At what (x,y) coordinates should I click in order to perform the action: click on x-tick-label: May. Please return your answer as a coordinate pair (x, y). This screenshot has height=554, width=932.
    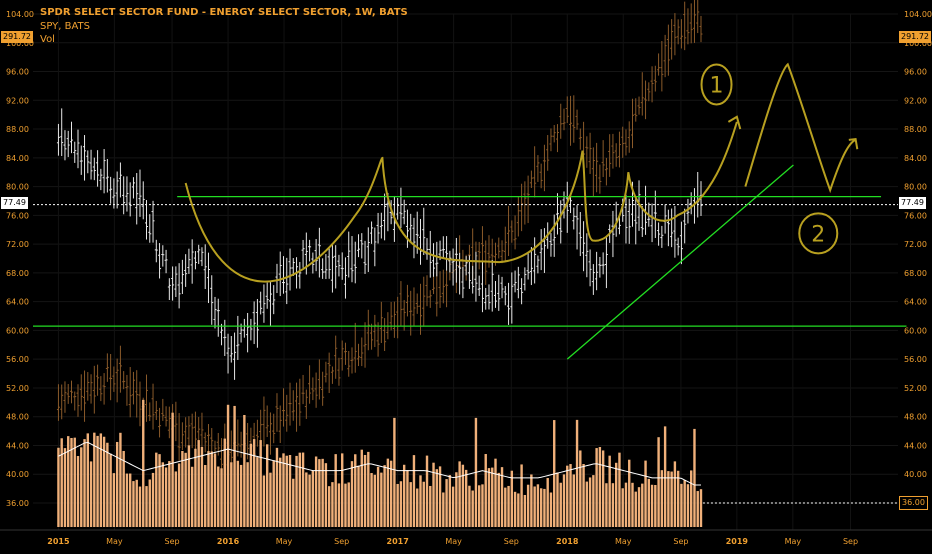
    Looking at the image, I should click on (114, 541).